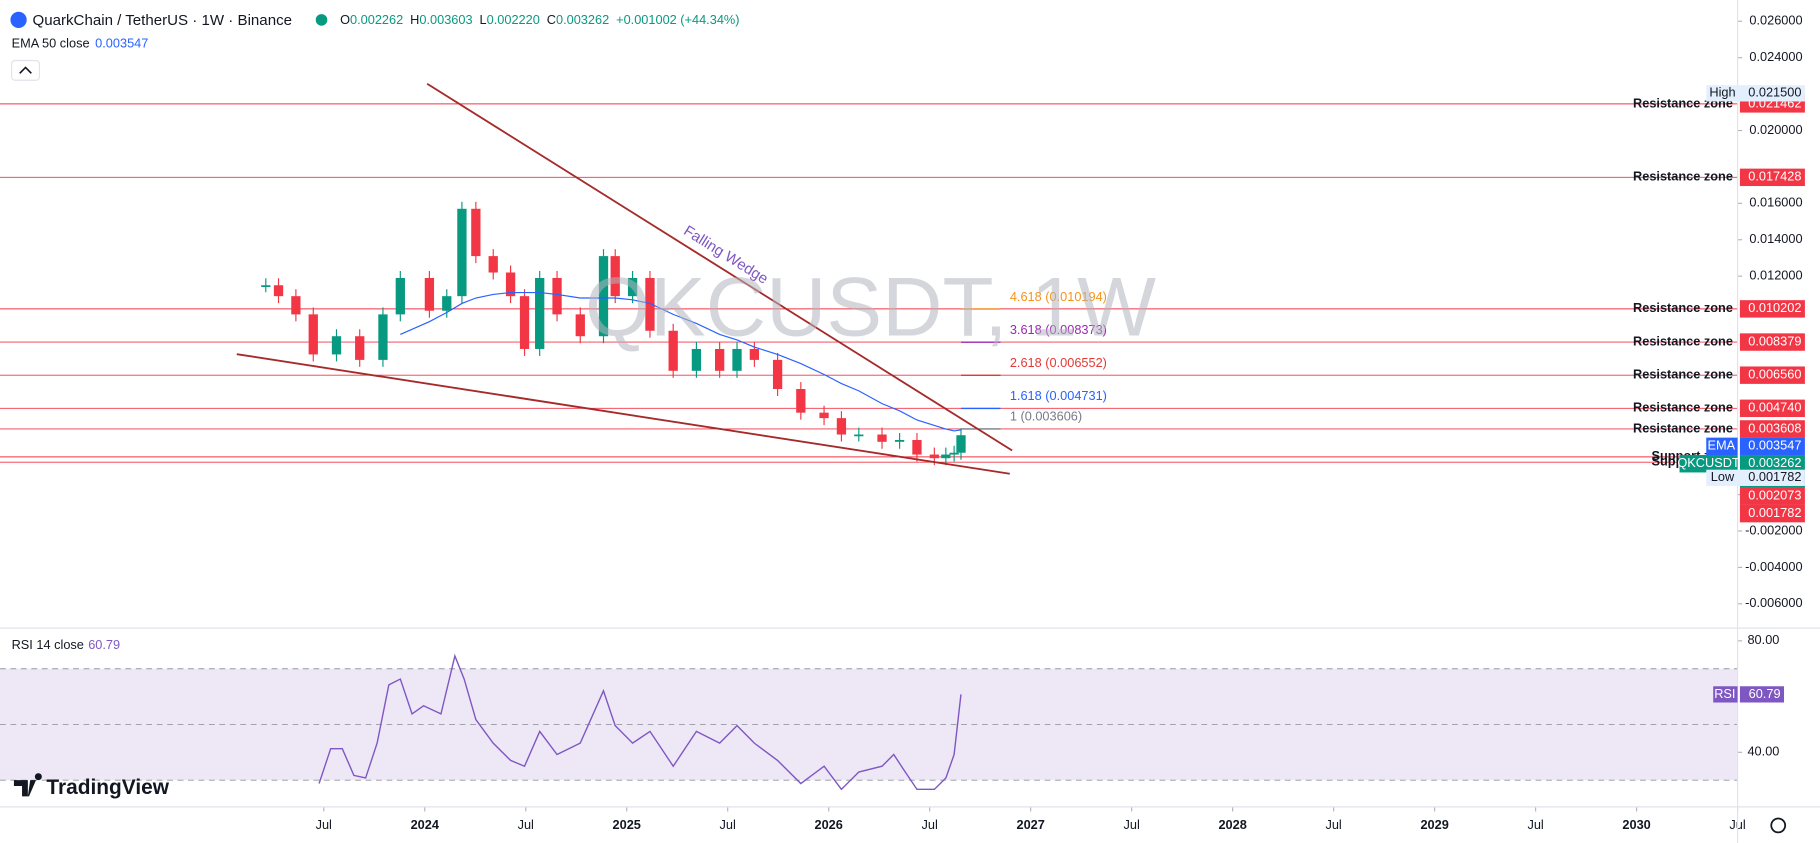  Describe the element at coordinates (1763, 639) in the screenshot. I see `y-tick-label: 80.00` at that location.